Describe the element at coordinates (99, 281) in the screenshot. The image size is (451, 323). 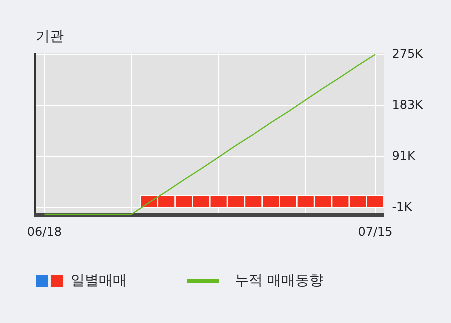
I see `legend-label: 일별매매` at that location.